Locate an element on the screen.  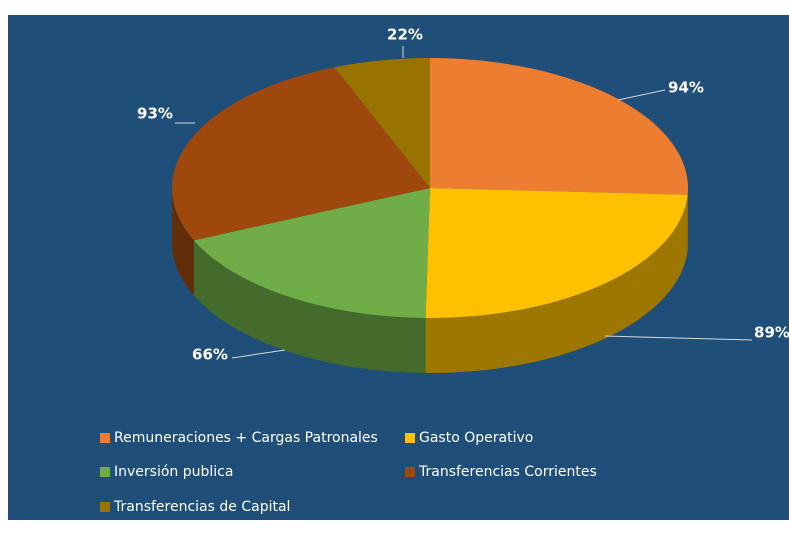
data-label: 94% is located at coordinates (686, 88).